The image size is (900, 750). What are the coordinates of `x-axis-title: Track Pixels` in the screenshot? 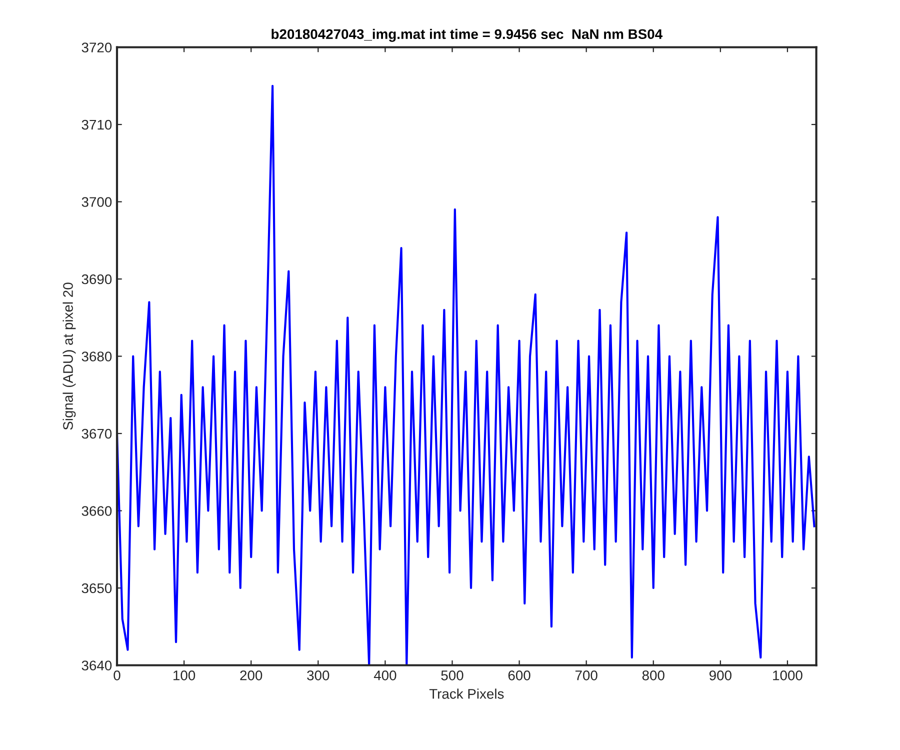 It's located at (466, 693).